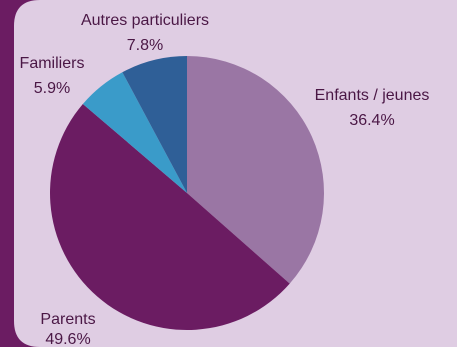  What do you see at coordinates (67, 319) in the screenshot?
I see `slice-label-parents: Parents` at bounding box center [67, 319].